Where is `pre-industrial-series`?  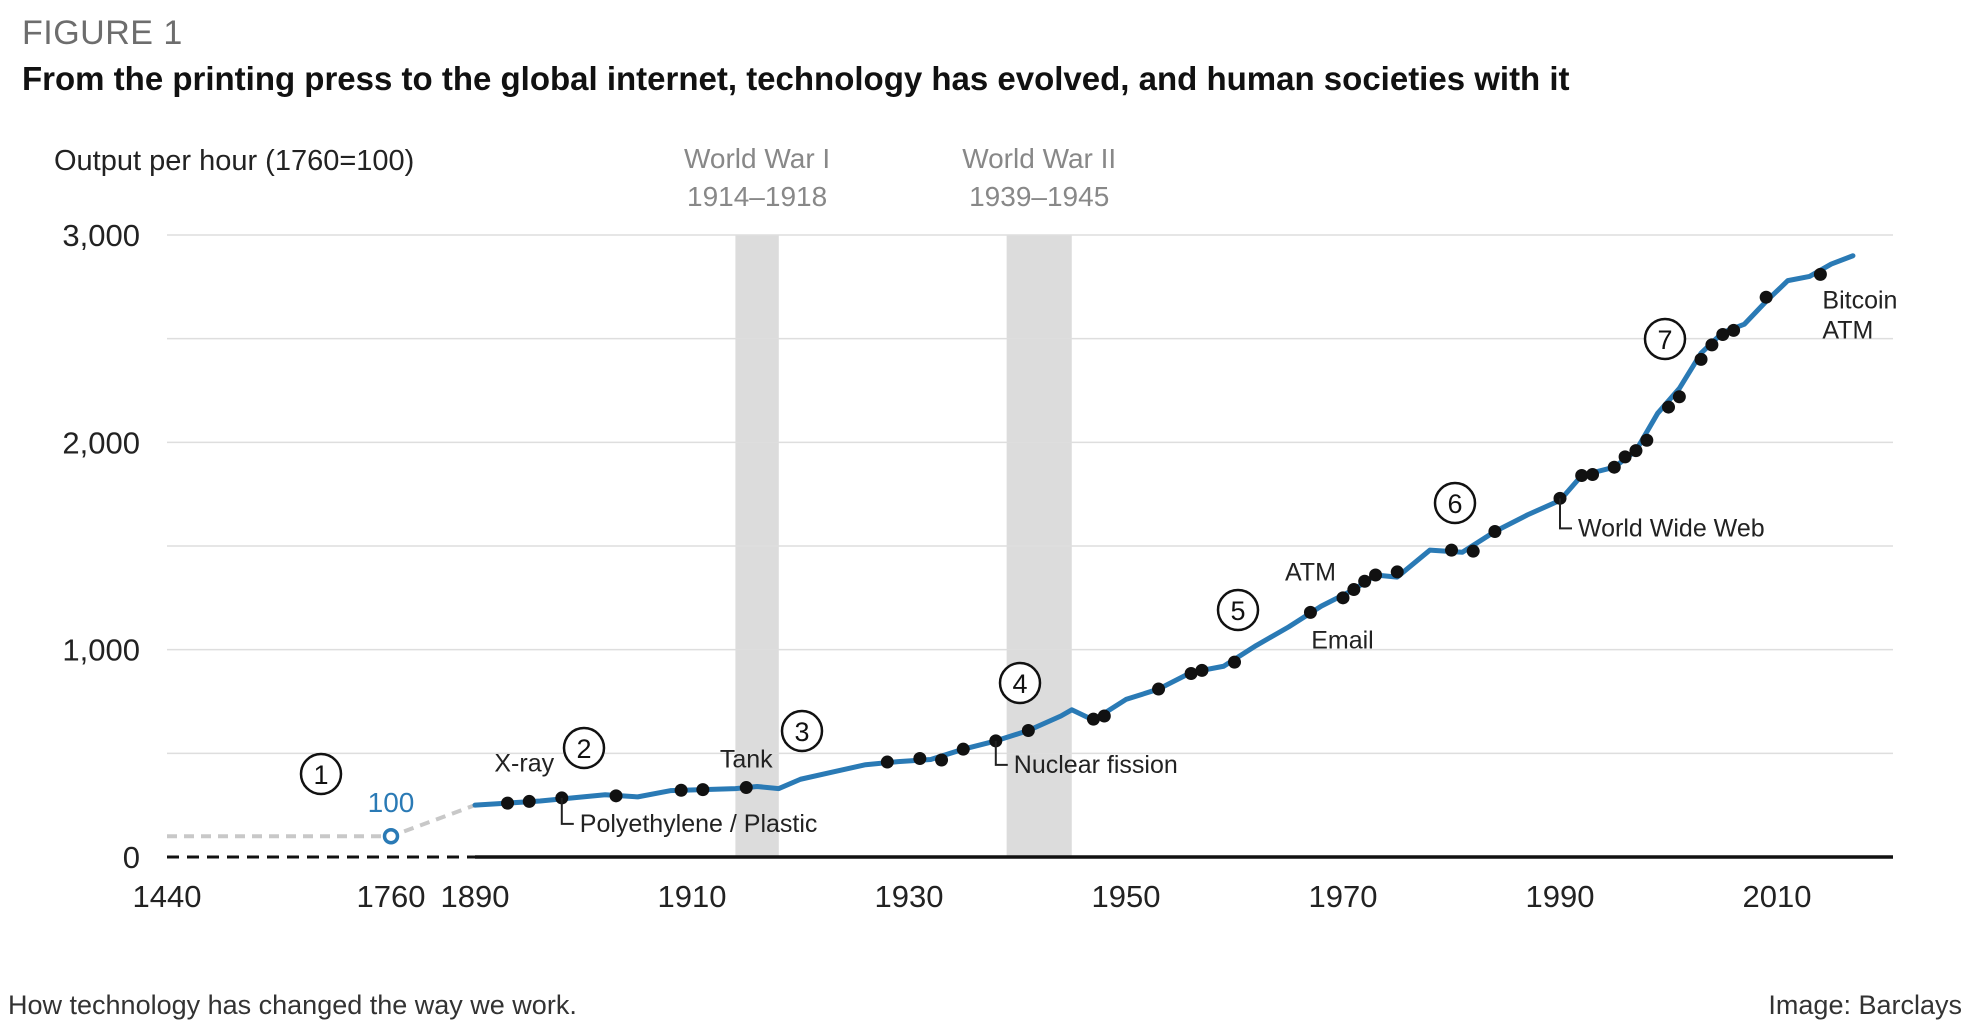
pre-industrial-series is located at coordinates (321, 824).